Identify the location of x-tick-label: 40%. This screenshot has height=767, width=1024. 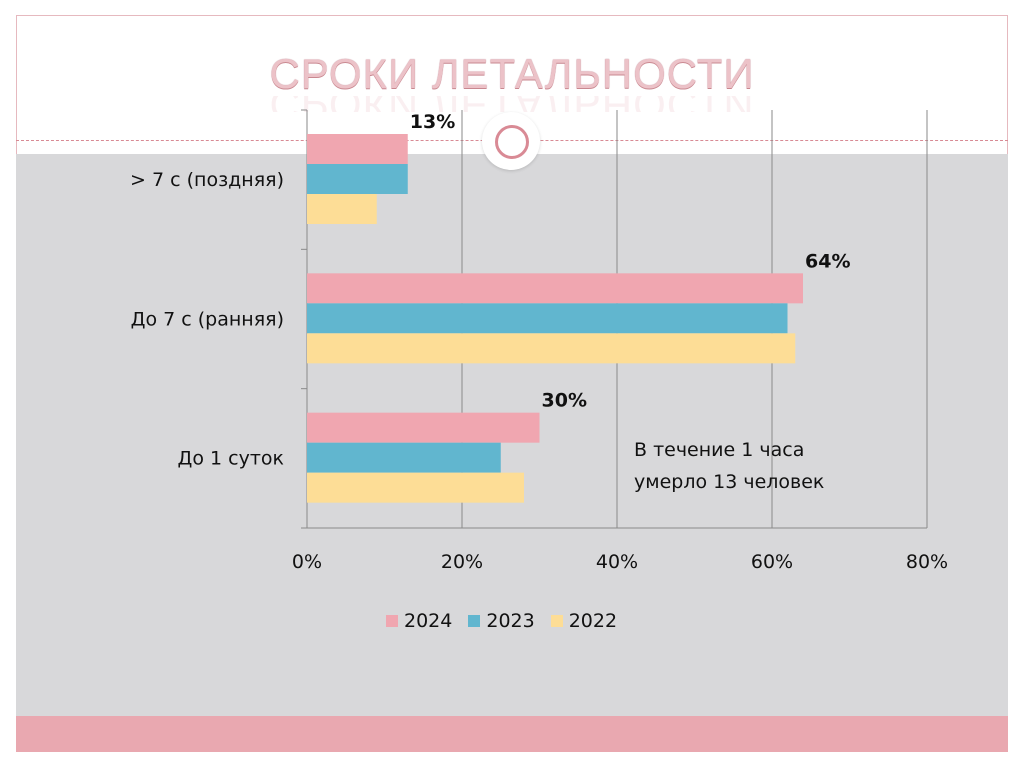
(617, 562).